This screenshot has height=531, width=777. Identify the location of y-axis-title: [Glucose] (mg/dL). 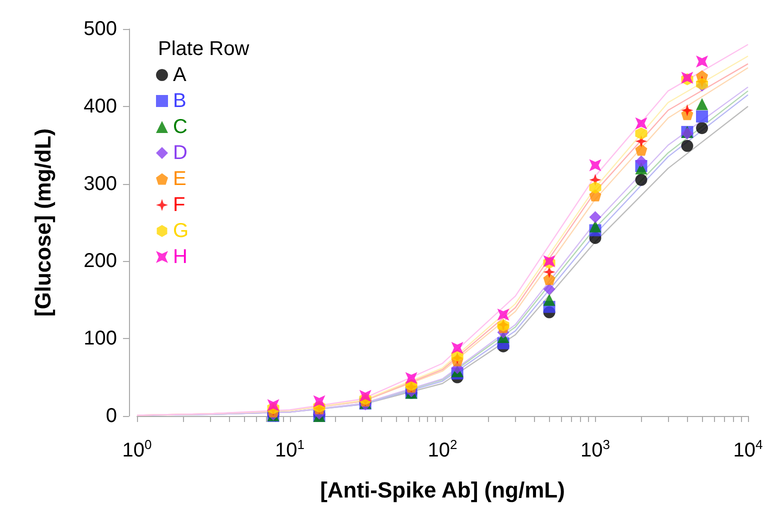
(43, 222).